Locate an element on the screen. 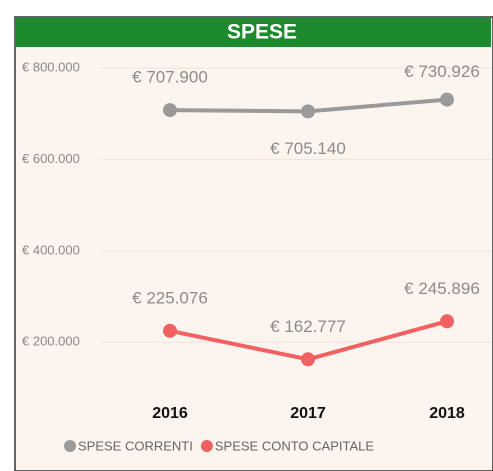 This screenshot has width=493, height=471. data-label: € 705.140 is located at coordinates (308, 148).